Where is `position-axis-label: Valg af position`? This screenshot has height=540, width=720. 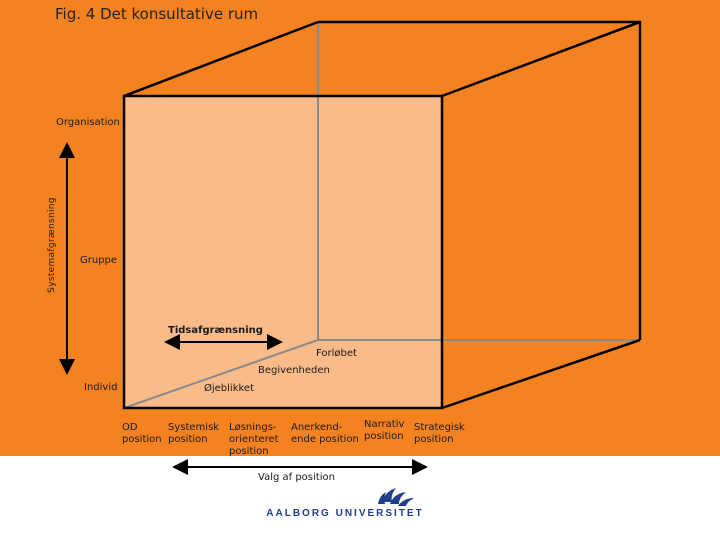
position-axis-label: Valg af position is located at coordinates (296, 477).